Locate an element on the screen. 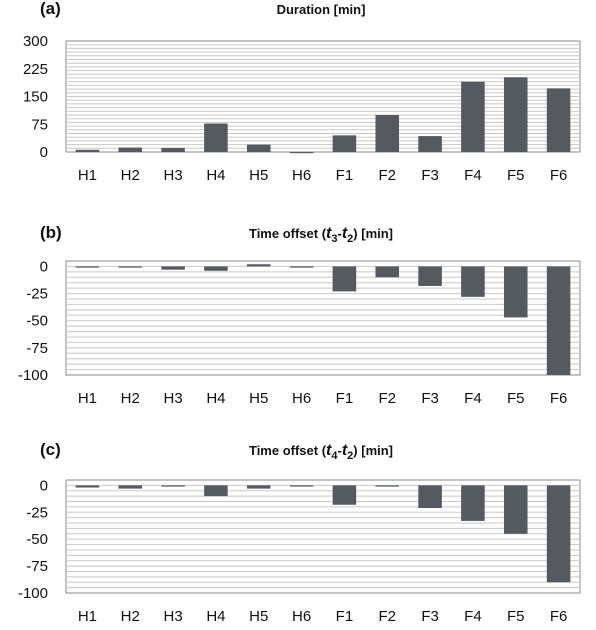 This screenshot has height=630, width=596. y-tick-label: 75 is located at coordinates (39, 124).